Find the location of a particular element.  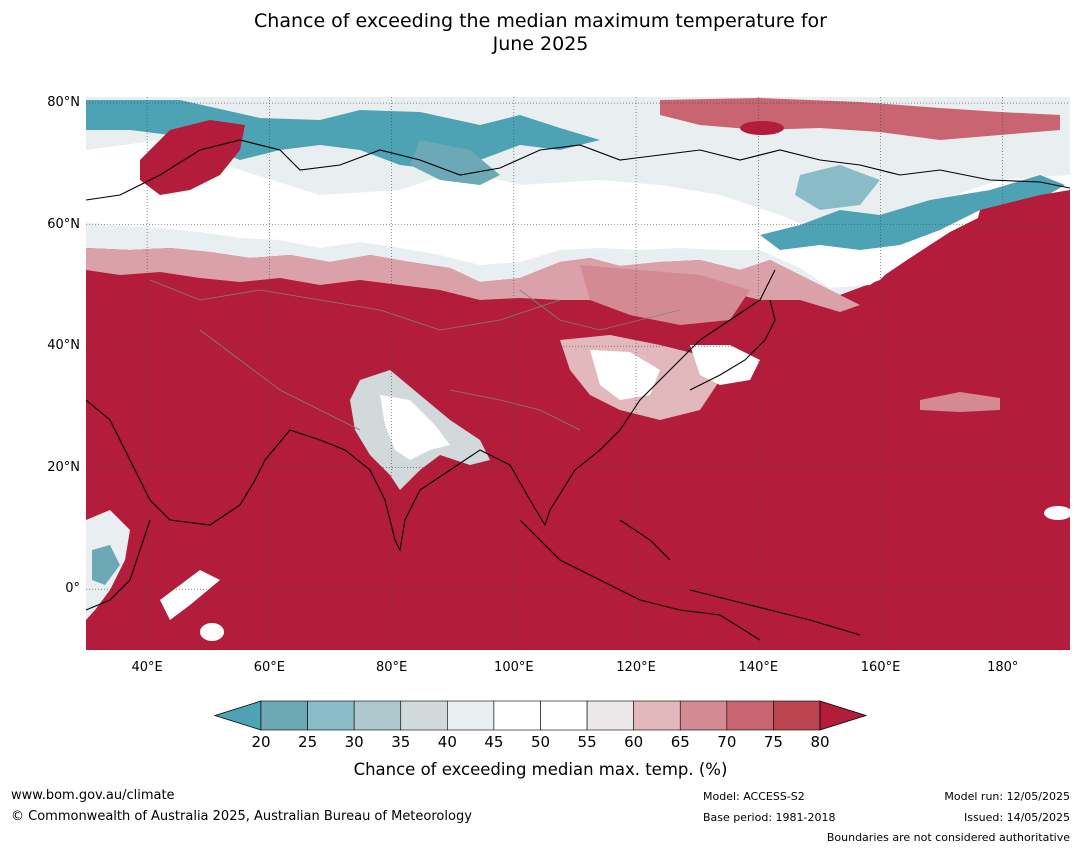

footer-issued: Issued: 14/05/2025 is located at coordinates (1016, 817).